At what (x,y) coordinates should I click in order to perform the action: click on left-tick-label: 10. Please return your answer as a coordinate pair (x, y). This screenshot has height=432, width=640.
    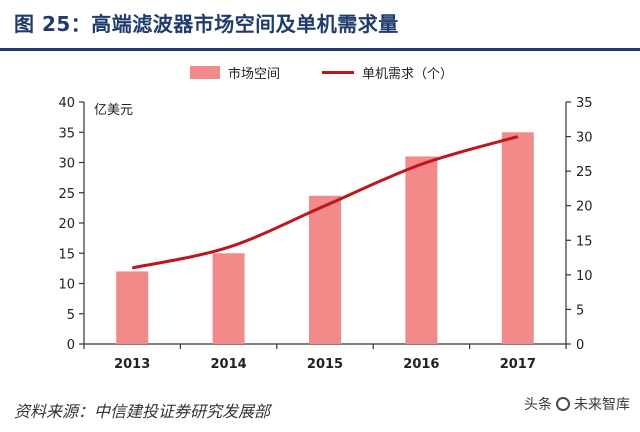
    Looking at the image, I should click on (66, 285).